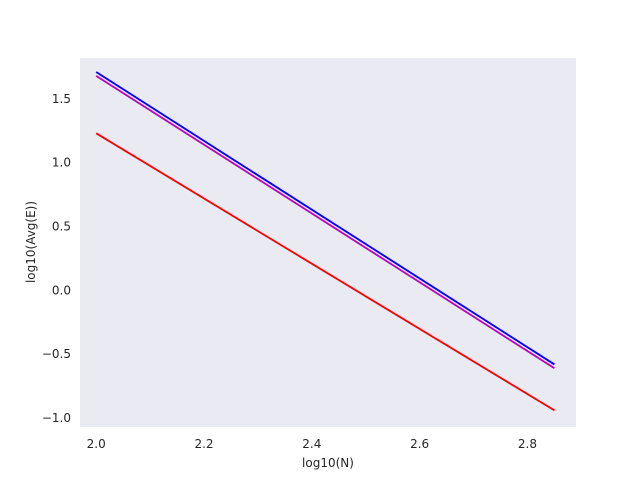 Image resolution: width=640 pixels, height=480 pixels. Describe the element at coordinates (203, 444) in the screenshot. I see `x-tick-label: 2.2` at that location.